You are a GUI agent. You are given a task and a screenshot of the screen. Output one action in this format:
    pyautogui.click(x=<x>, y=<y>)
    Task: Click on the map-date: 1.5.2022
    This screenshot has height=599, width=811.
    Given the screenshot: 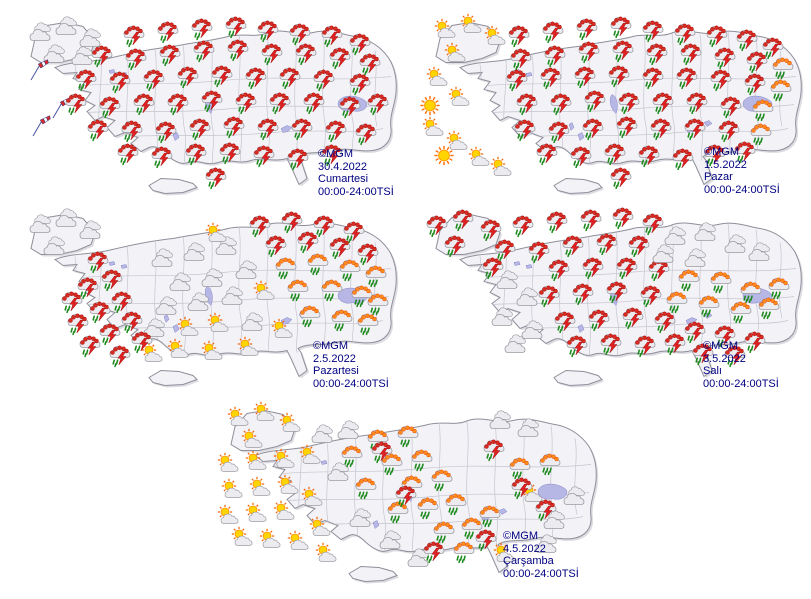 What is the action you would take?
    pyautogui.click(x=725, y=164)
    